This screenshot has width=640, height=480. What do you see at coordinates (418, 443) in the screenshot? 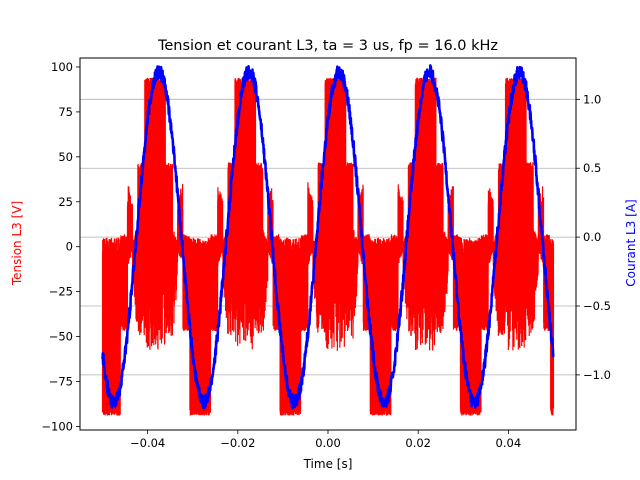
I see `x-tick-label: 0.02` at bounding box center [418, 443].